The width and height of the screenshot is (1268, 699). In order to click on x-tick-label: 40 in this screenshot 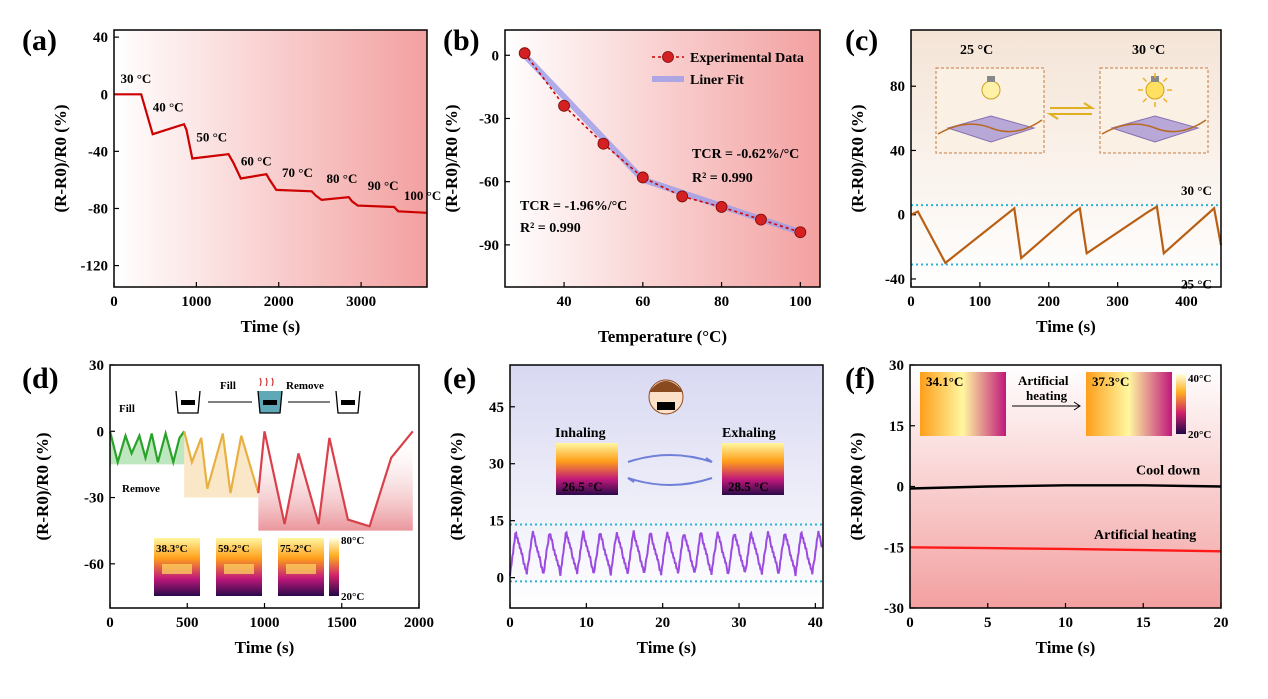, I will do `click(564, 302)`.